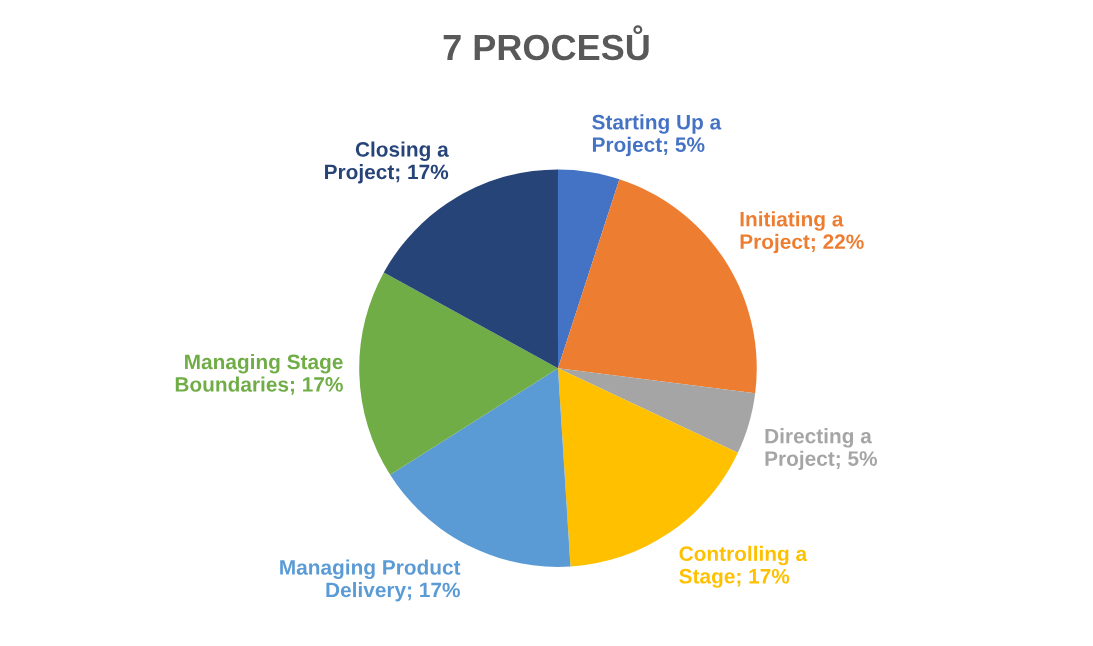 Image resolution: width=1093 pixels, height=646 pixels. I want to click on slice-label: Controlling a Stage; 17%, so click(743, 566).